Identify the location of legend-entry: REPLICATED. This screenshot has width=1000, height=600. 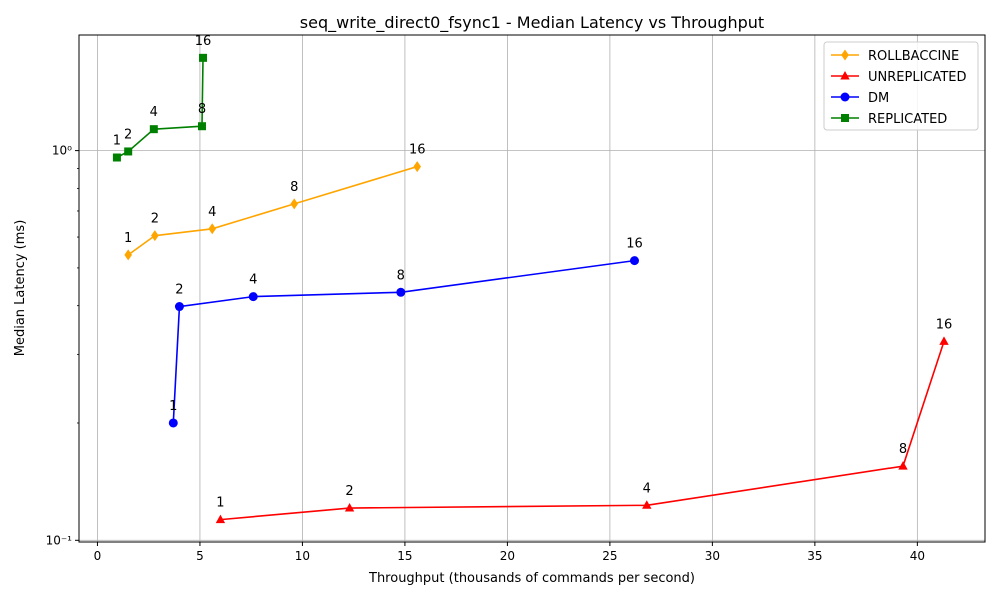
(889, 119).